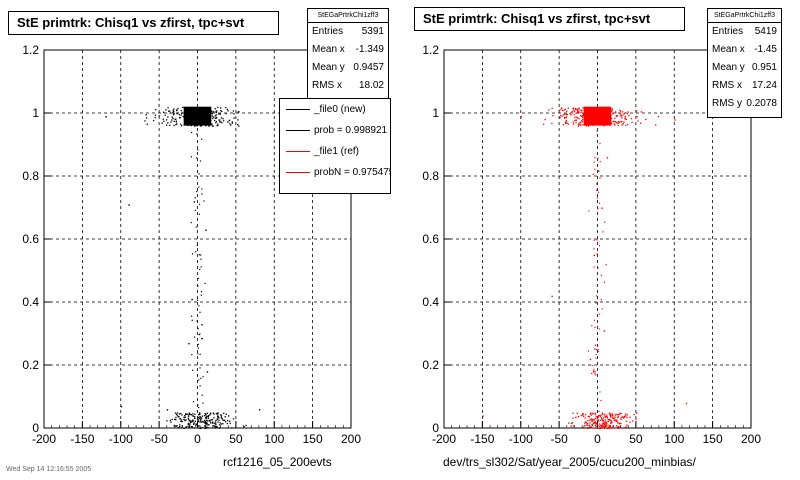 The width and height of the screenshot is (800, 480). I want to click on stats-row-mean-y: Mean y 0.951, so click(744, 67).